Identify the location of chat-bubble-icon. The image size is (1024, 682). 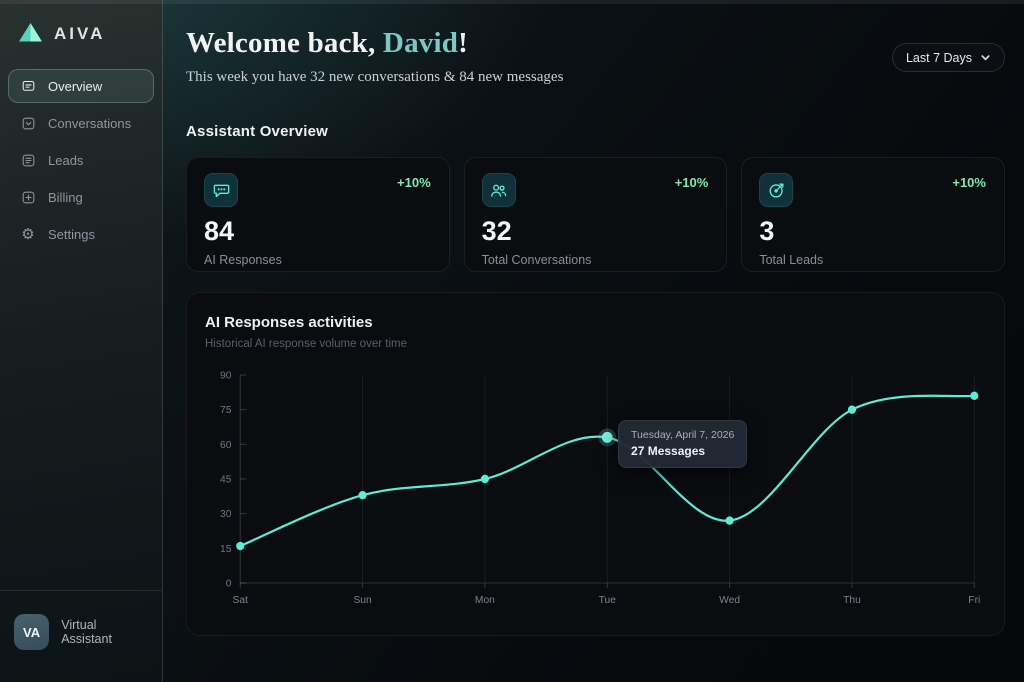
(221, 190).